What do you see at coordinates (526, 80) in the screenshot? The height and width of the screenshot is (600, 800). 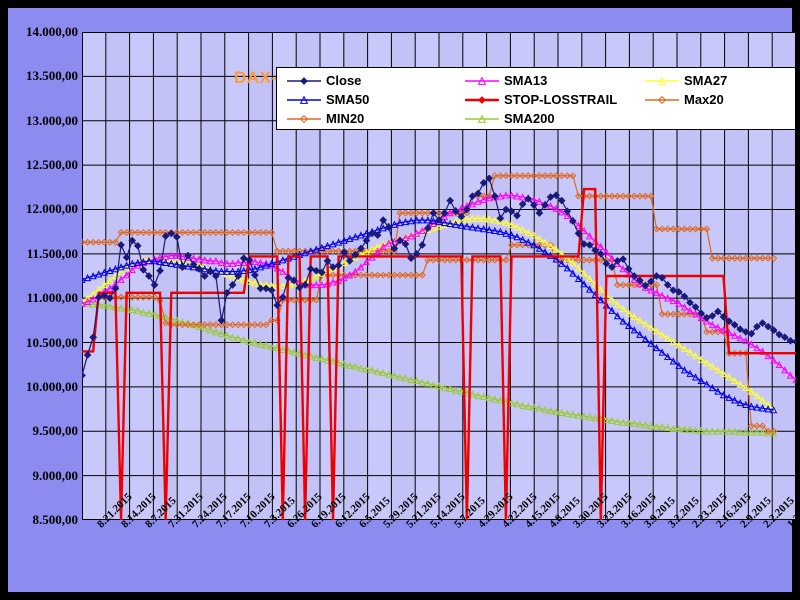 I see `legend-label: SMA13` at bounding box center [526, 80].